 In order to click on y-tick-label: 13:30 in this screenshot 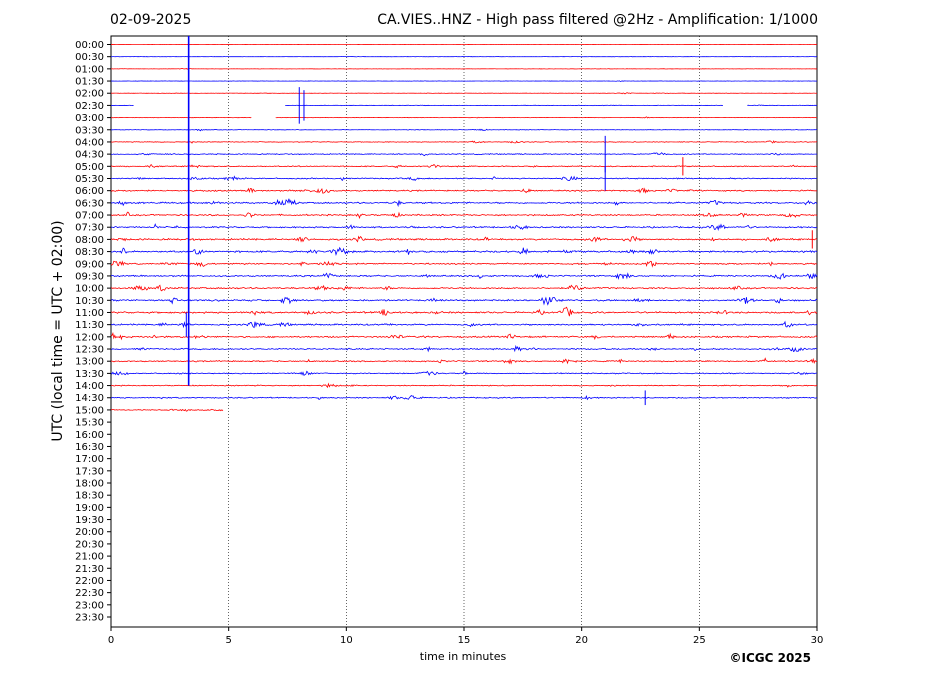, I will do `click(89, 374)`.